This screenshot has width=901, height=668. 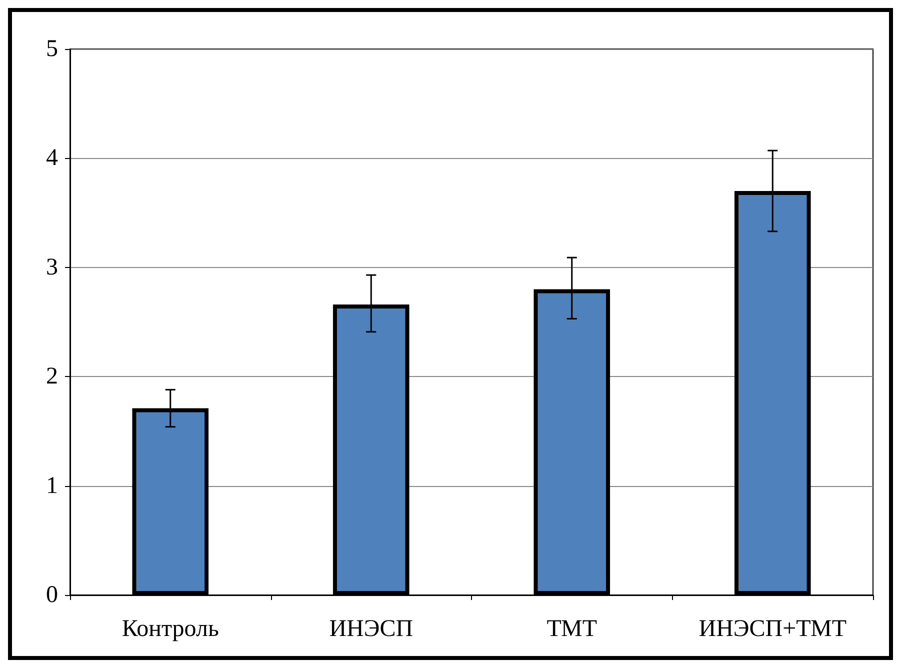 I want to click on x-tick-label: ТМТ, so click(x=572, y=629).